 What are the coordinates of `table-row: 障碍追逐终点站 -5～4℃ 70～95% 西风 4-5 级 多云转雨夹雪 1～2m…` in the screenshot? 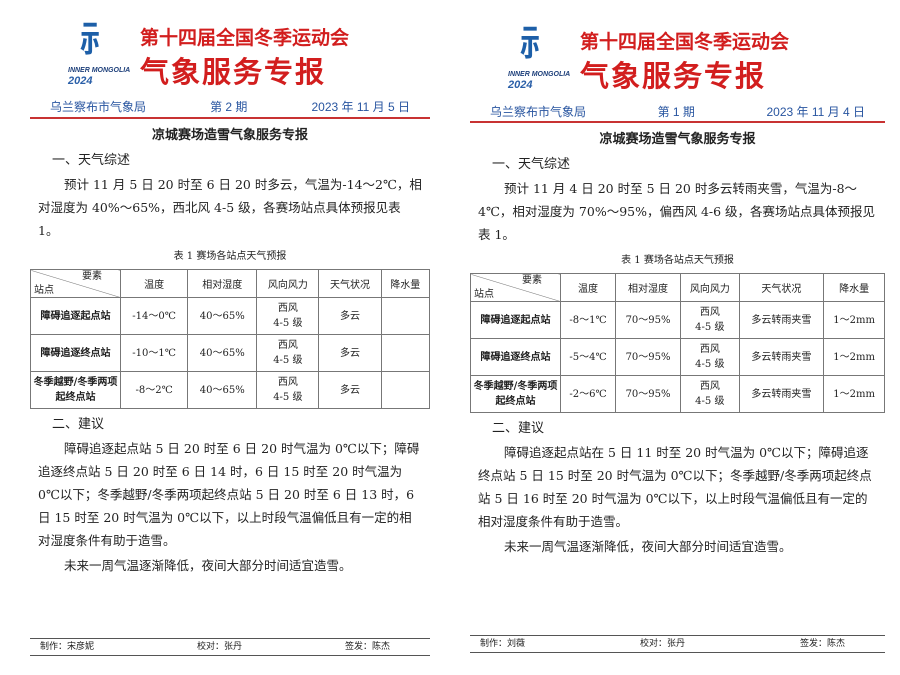 It's located at (677, 357).